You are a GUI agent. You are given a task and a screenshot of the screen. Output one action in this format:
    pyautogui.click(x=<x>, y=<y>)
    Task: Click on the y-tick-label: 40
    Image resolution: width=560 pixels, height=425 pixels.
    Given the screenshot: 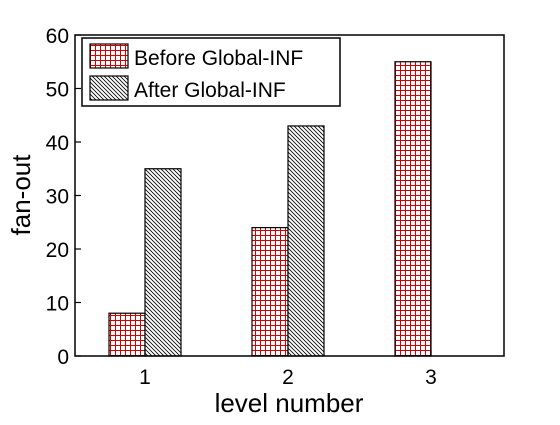 What is the action you would take?
    pyautogui.click(x=57, y=143)
    